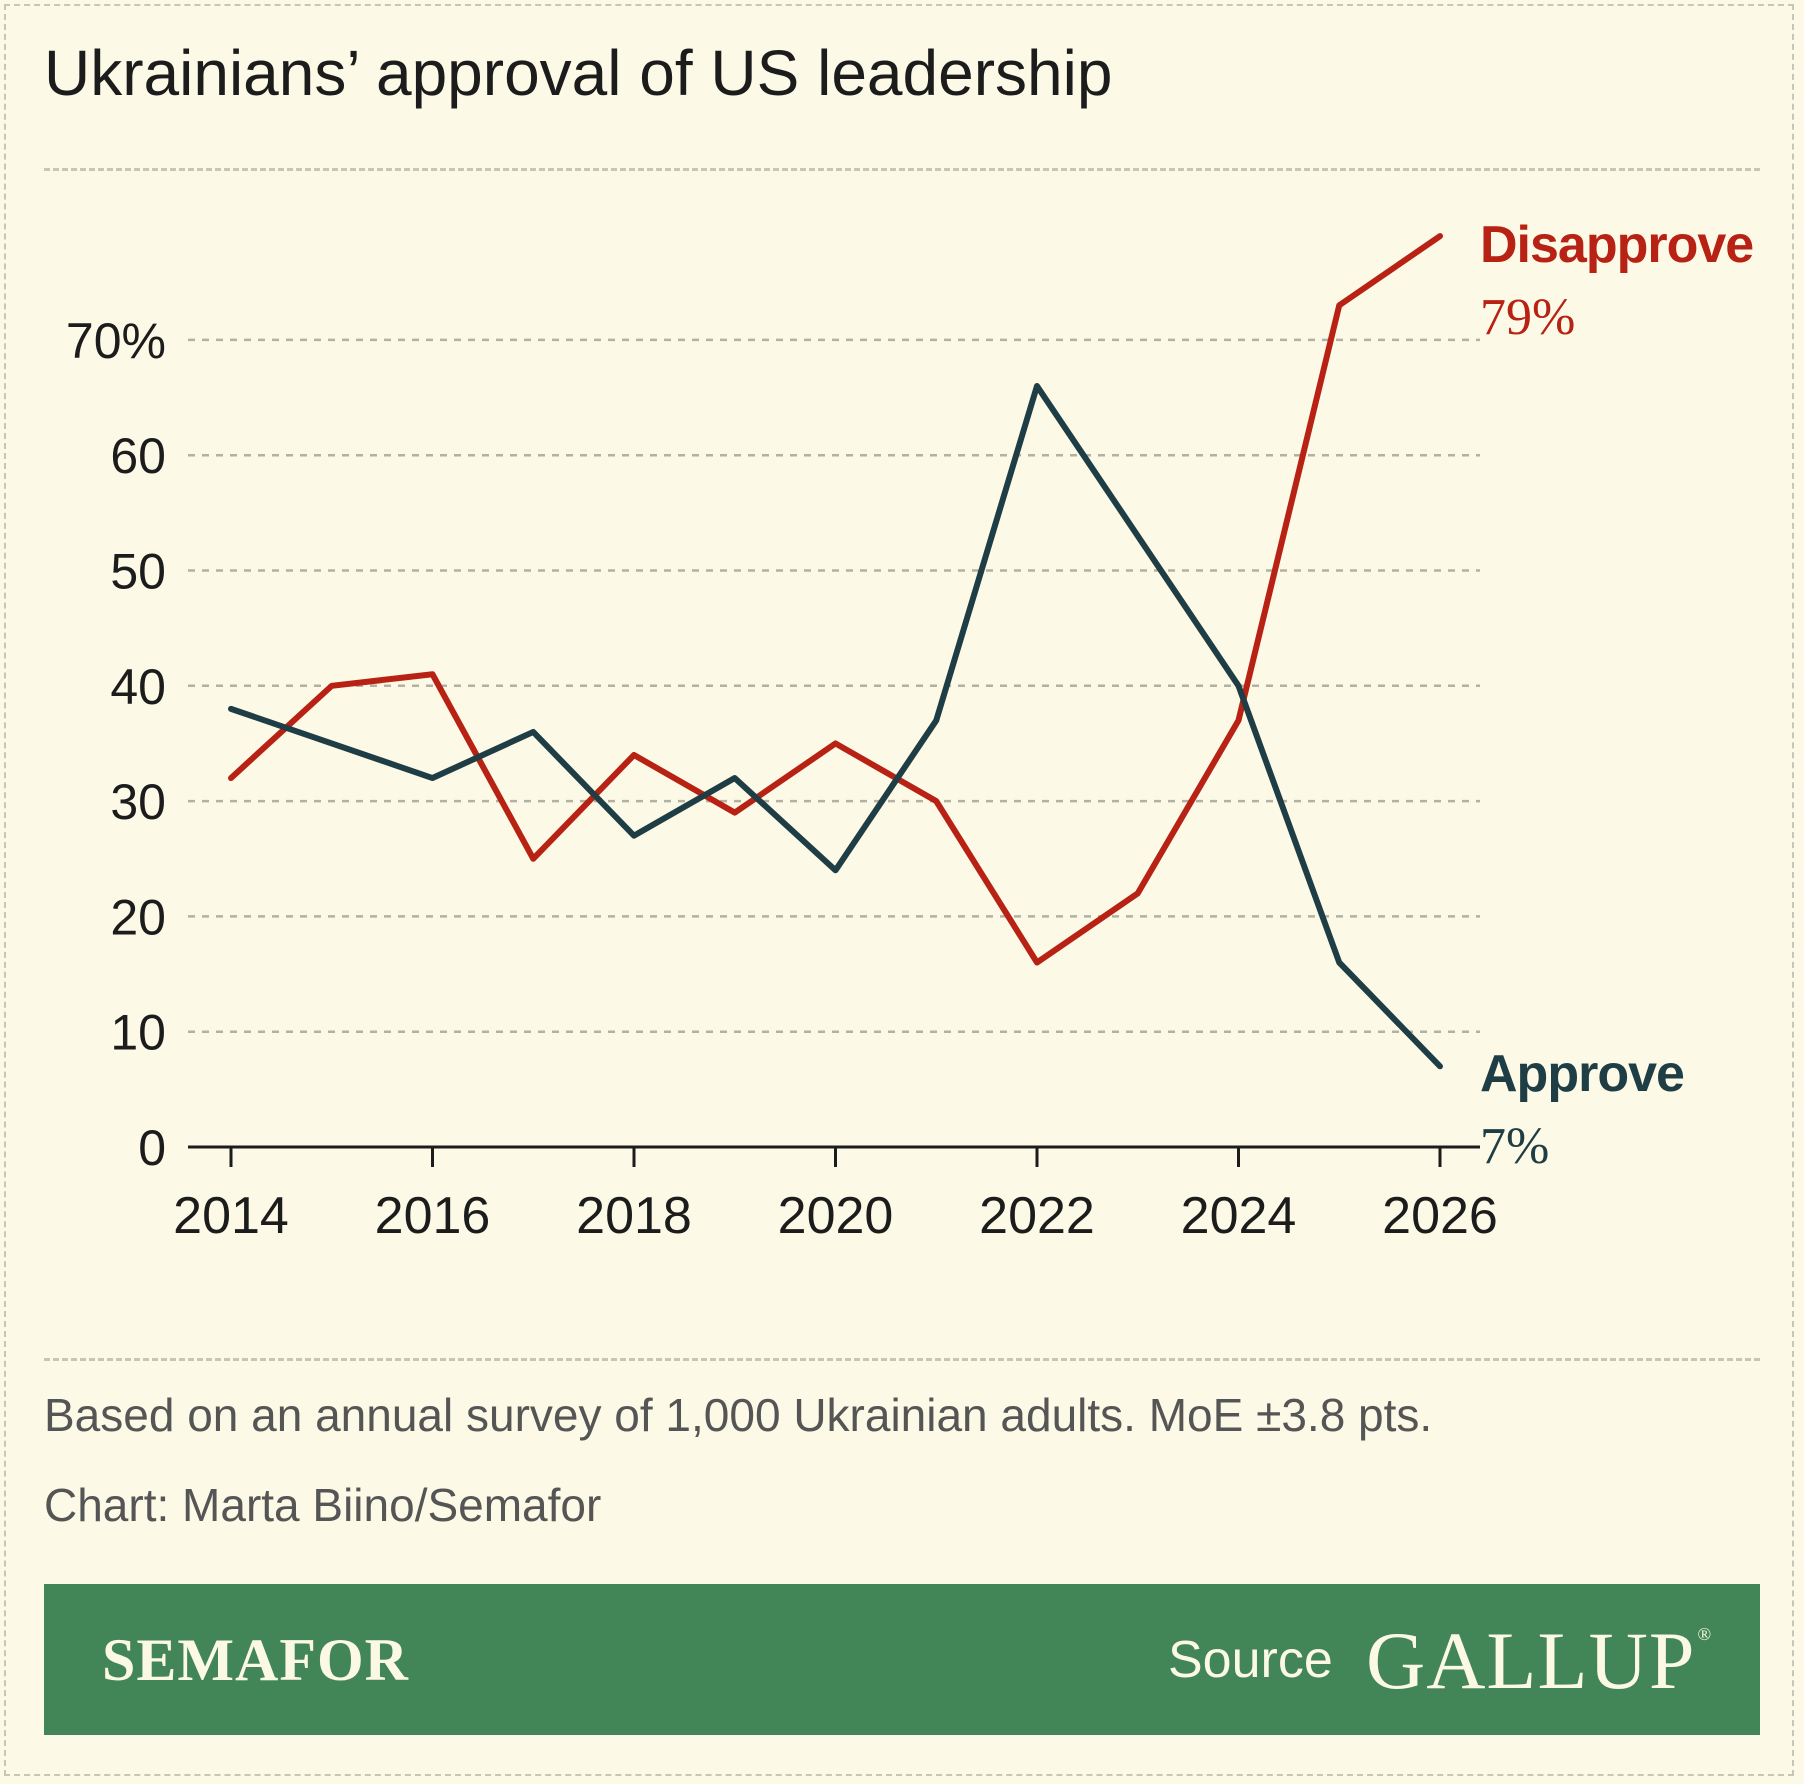 The width and height of the screenshot is (1804, 1784). I want to click on y-tick-label-30: 30, so click(138, 802).